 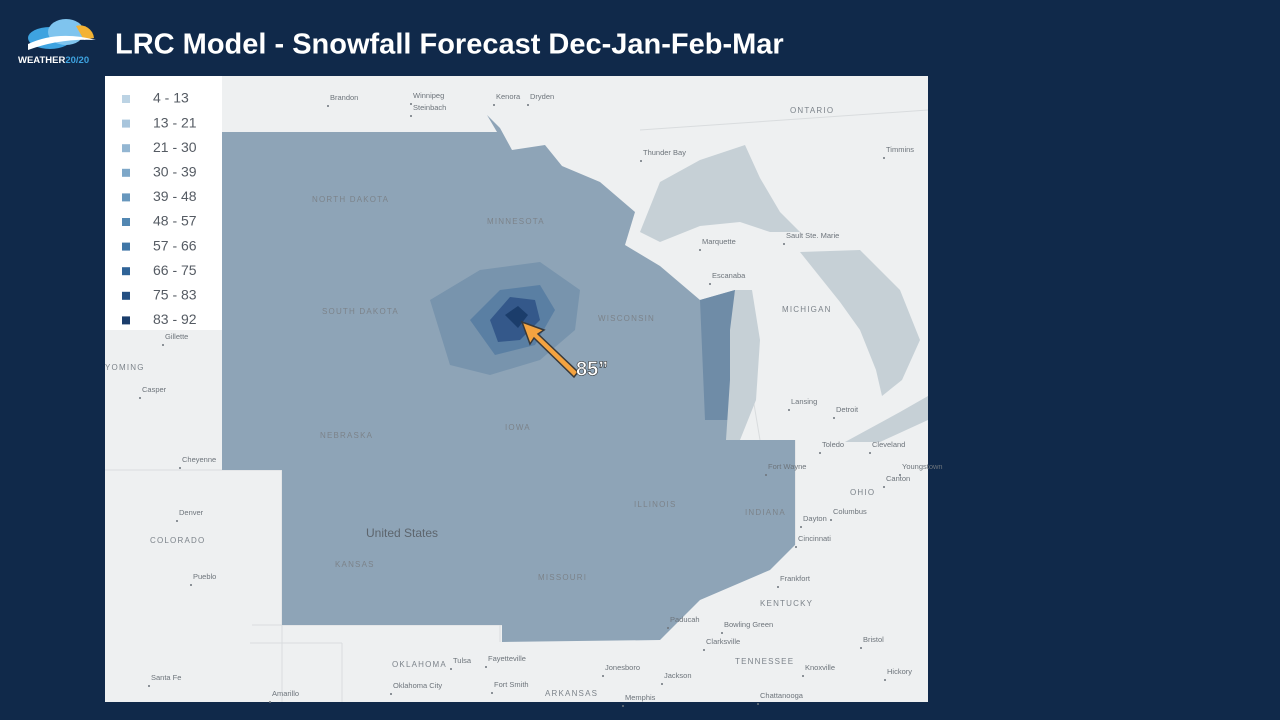 I want to click on city-label: Canton, so click(x=898, y=478).